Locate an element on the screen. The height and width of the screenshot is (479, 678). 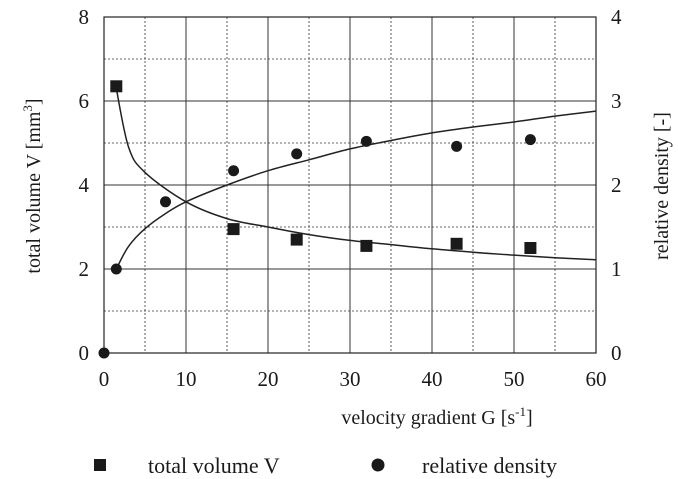
legend-circle-marker is located at coordinates (378, 465).